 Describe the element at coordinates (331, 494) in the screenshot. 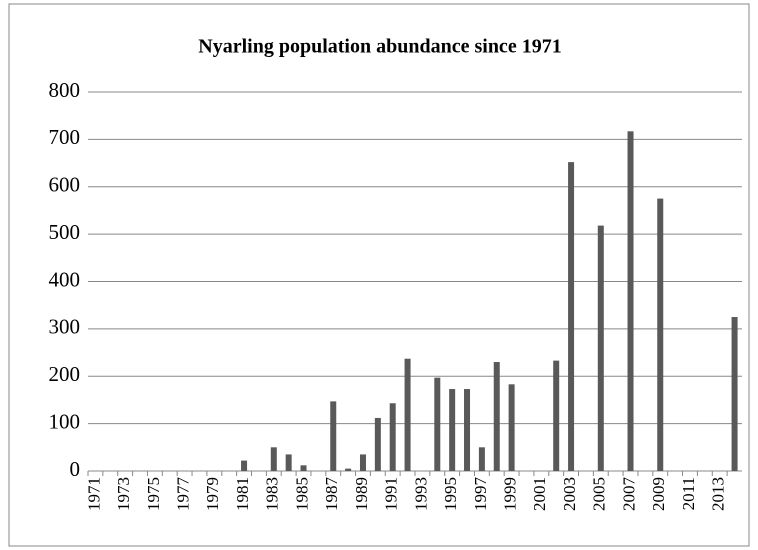

I see `x-tick-label: 1987` at that location.